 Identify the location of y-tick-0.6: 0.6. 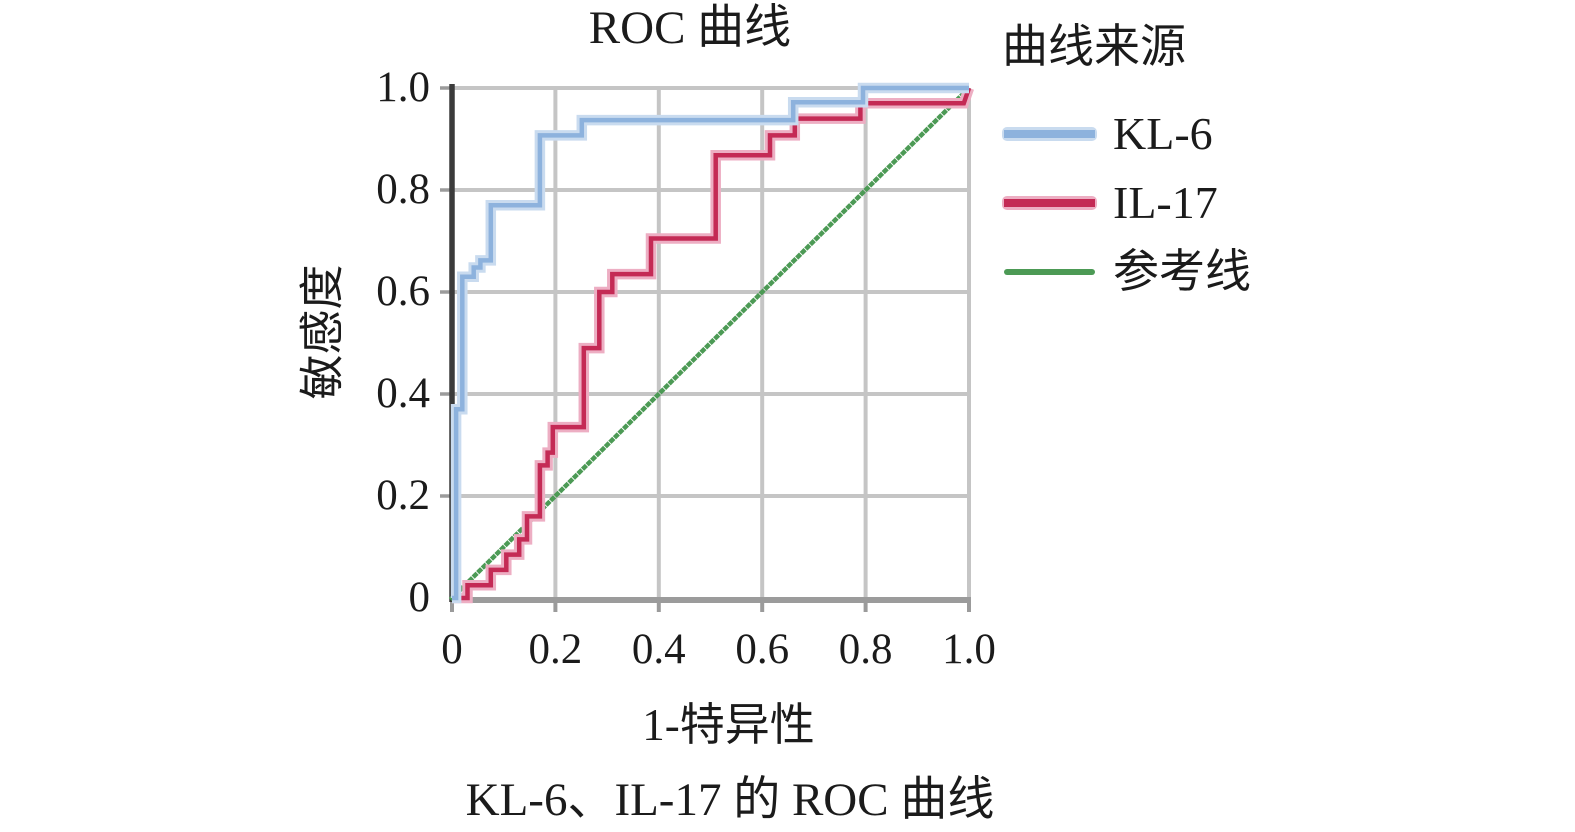
(403, 291).